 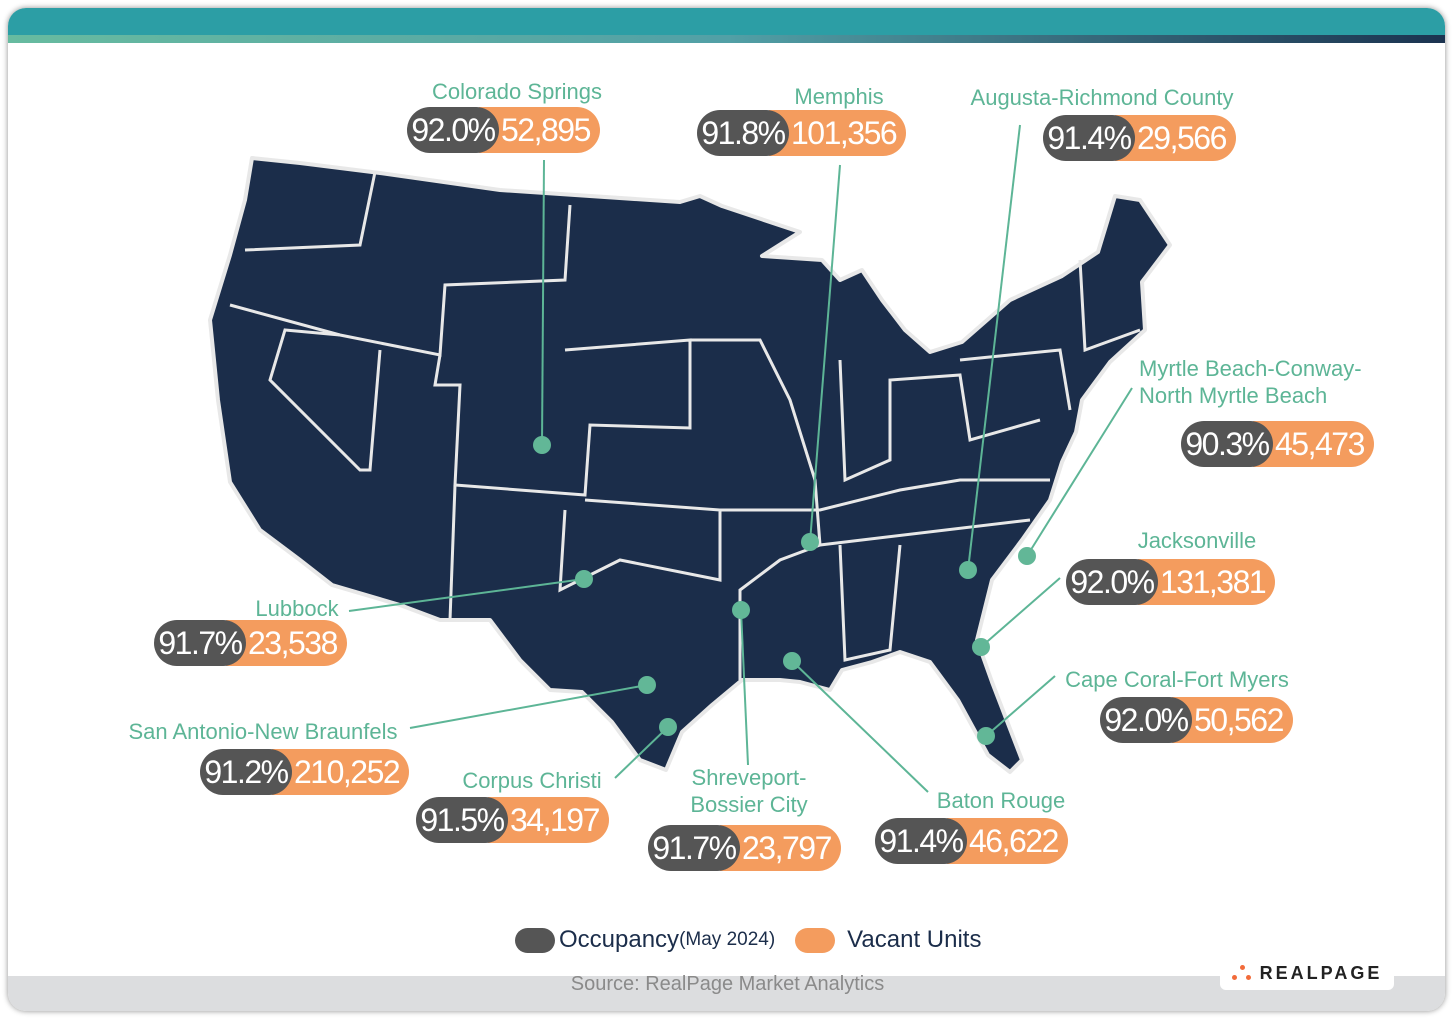 I want to click on vacant-swatch, so click(x=815, y=940).